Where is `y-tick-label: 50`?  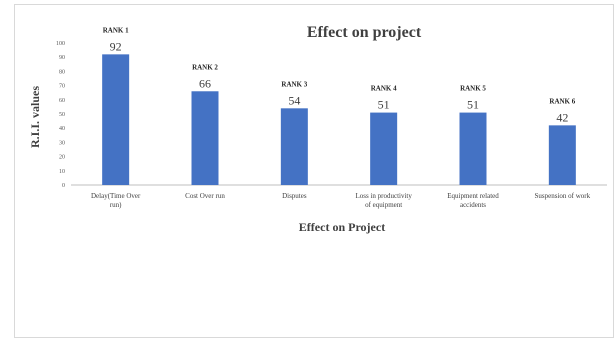 y-tick-label: 50 is located at coordinates (62, 115).